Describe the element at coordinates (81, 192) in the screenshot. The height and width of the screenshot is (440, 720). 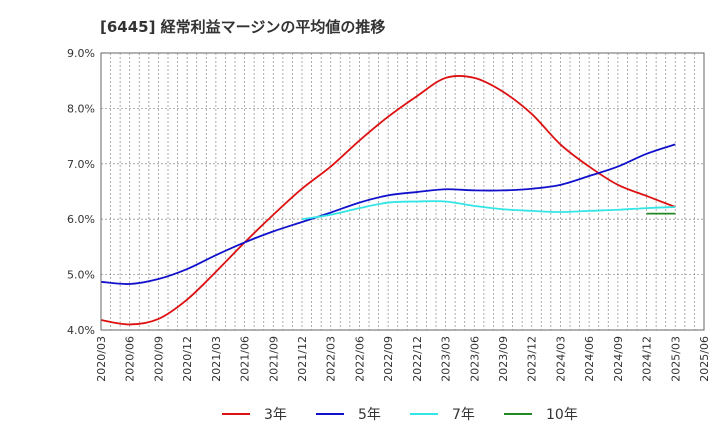
I see `y-axis: 4.0% 5.0% 6.0% 7.0% 8.0% 9.0%` at that location.